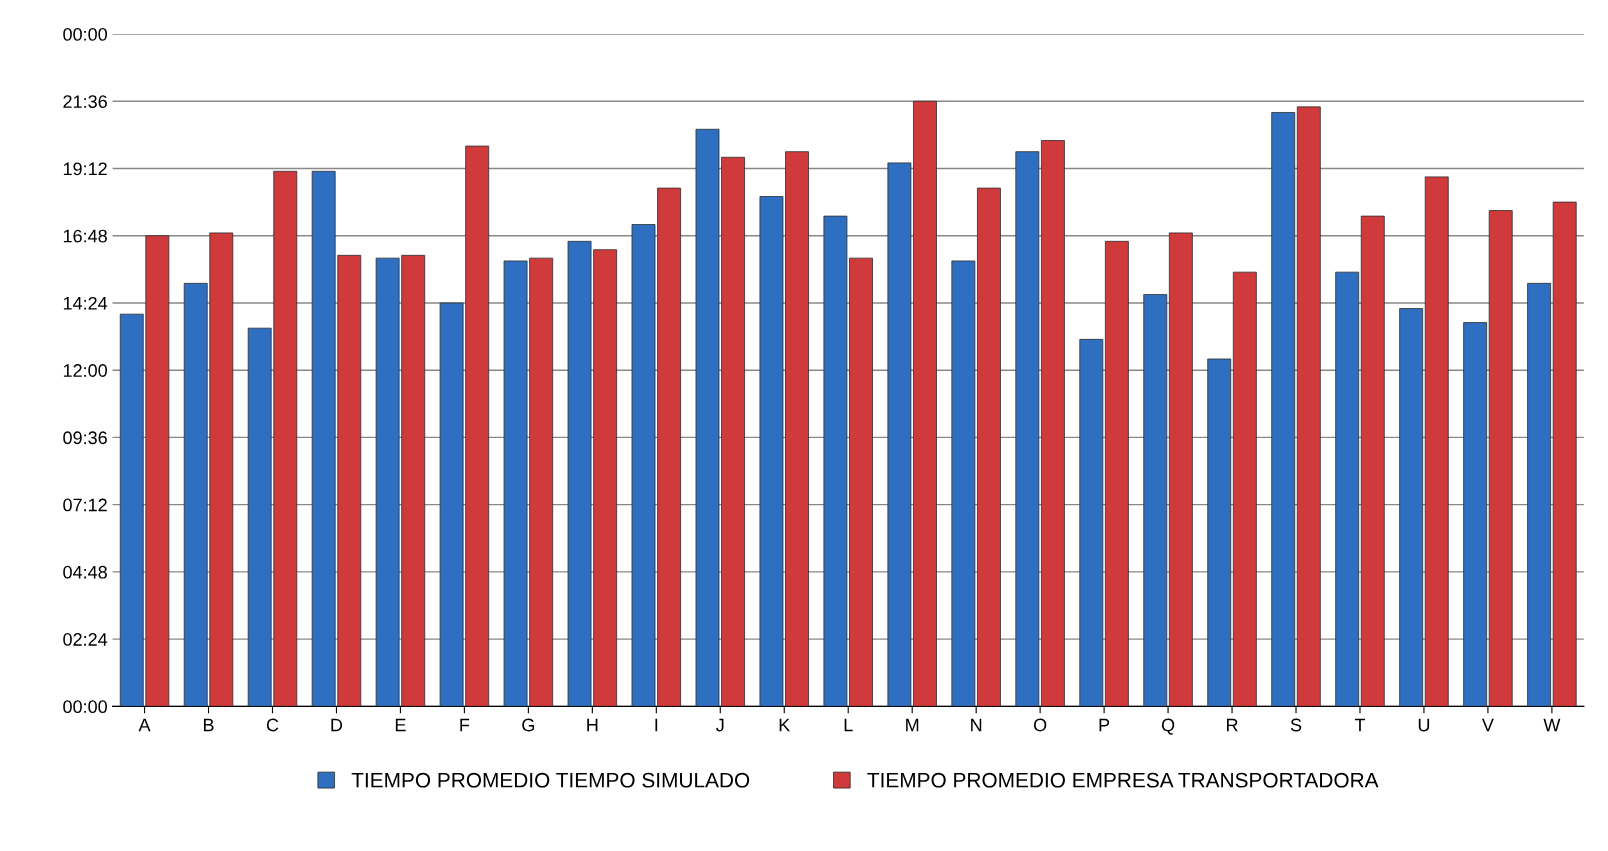  I want to click on x-tick-label: V, so click(1487, 725).